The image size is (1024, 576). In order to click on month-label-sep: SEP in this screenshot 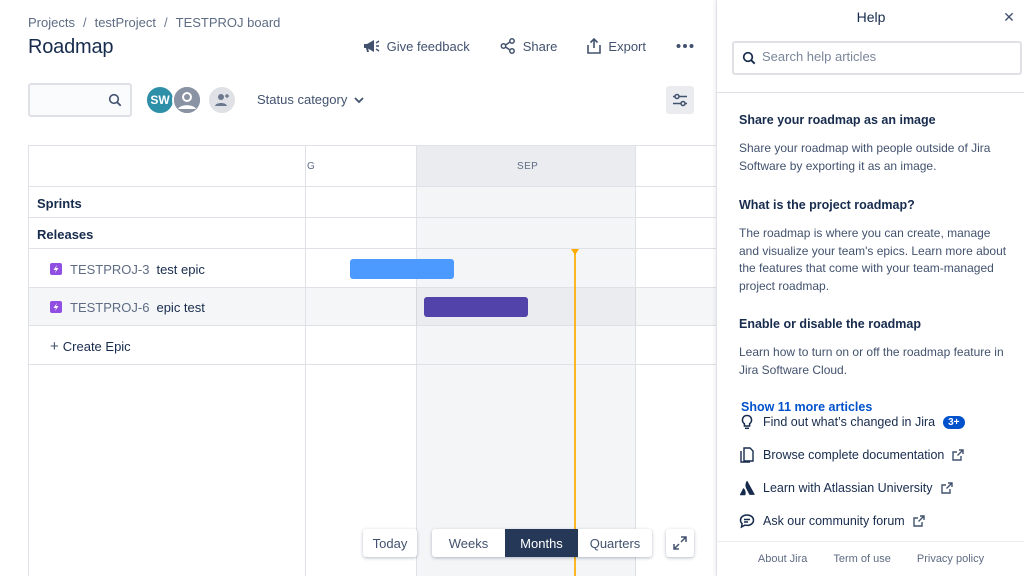, I will do `click(528, 166)`.